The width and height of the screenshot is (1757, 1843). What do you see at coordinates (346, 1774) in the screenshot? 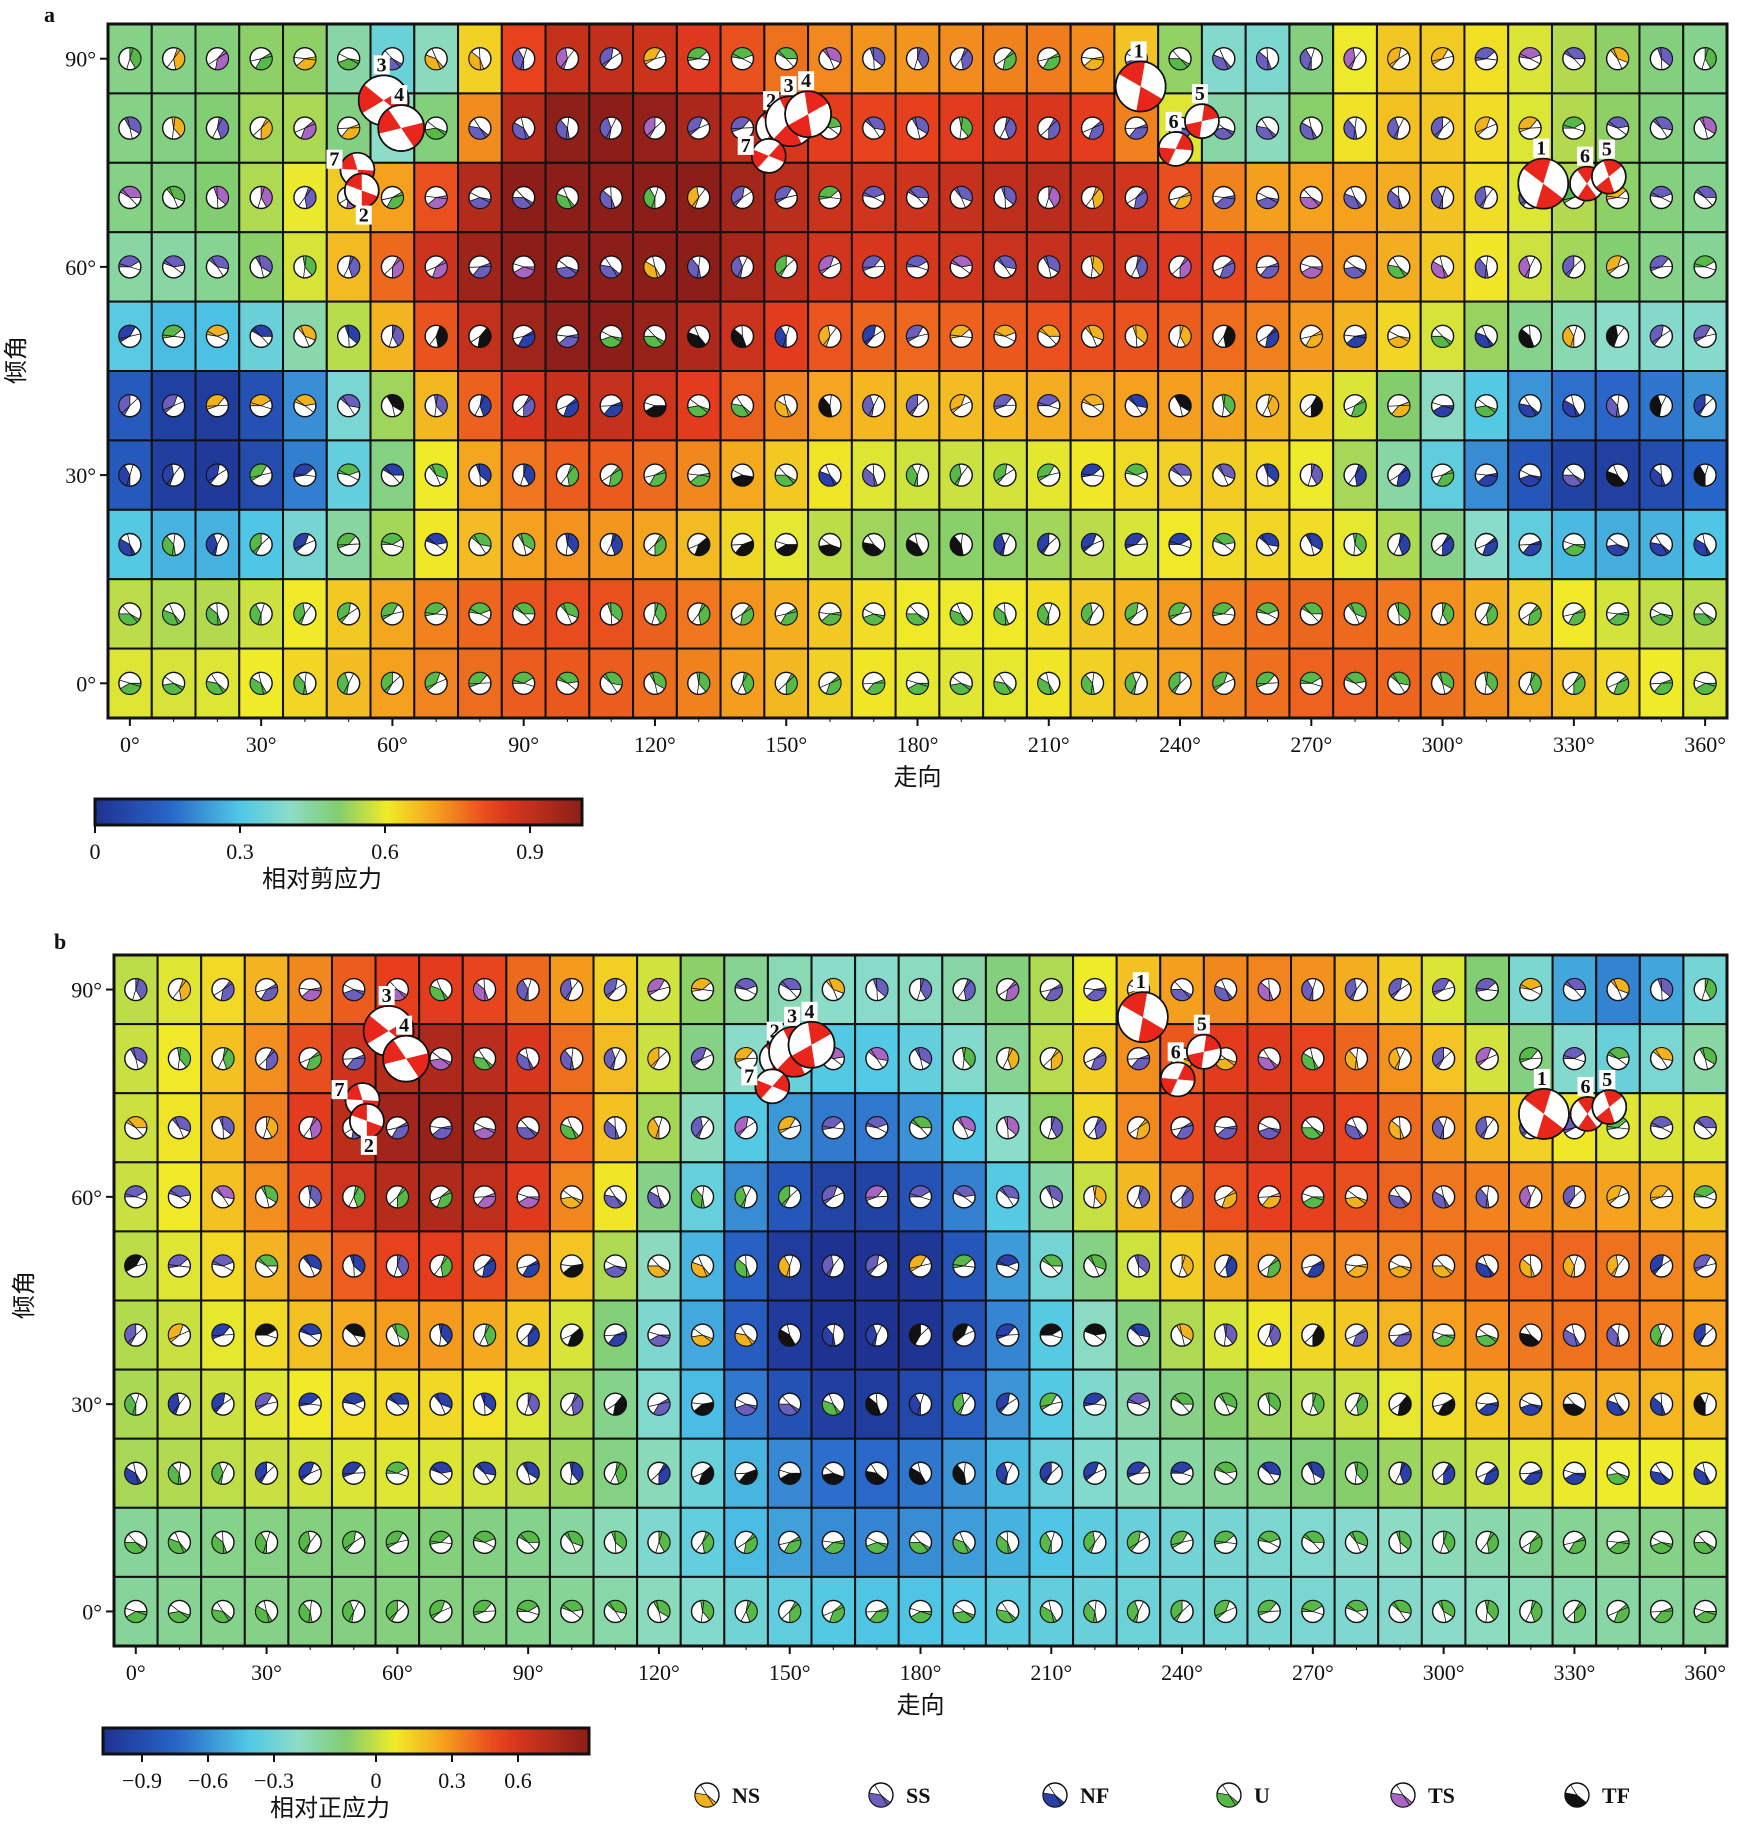
I see `colorbar: −0.9 −0.6 −0.3 0 0.3 0.6 相对正应力` at bounding box center [346, 1774].